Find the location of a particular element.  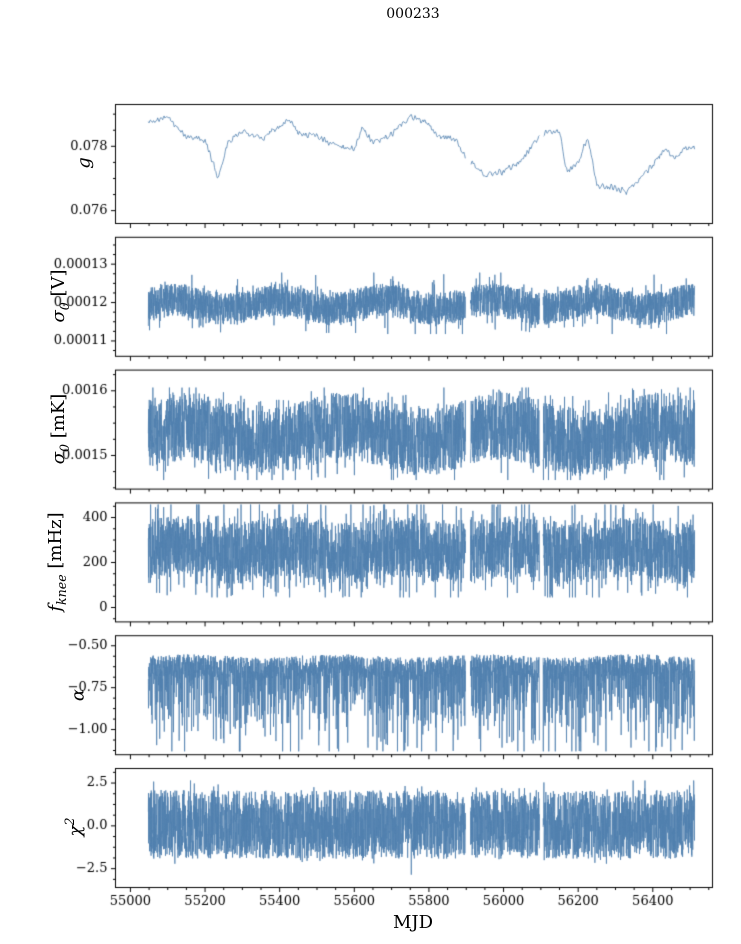

ylabel-unit: [V] is located at coordinates (59, 286).